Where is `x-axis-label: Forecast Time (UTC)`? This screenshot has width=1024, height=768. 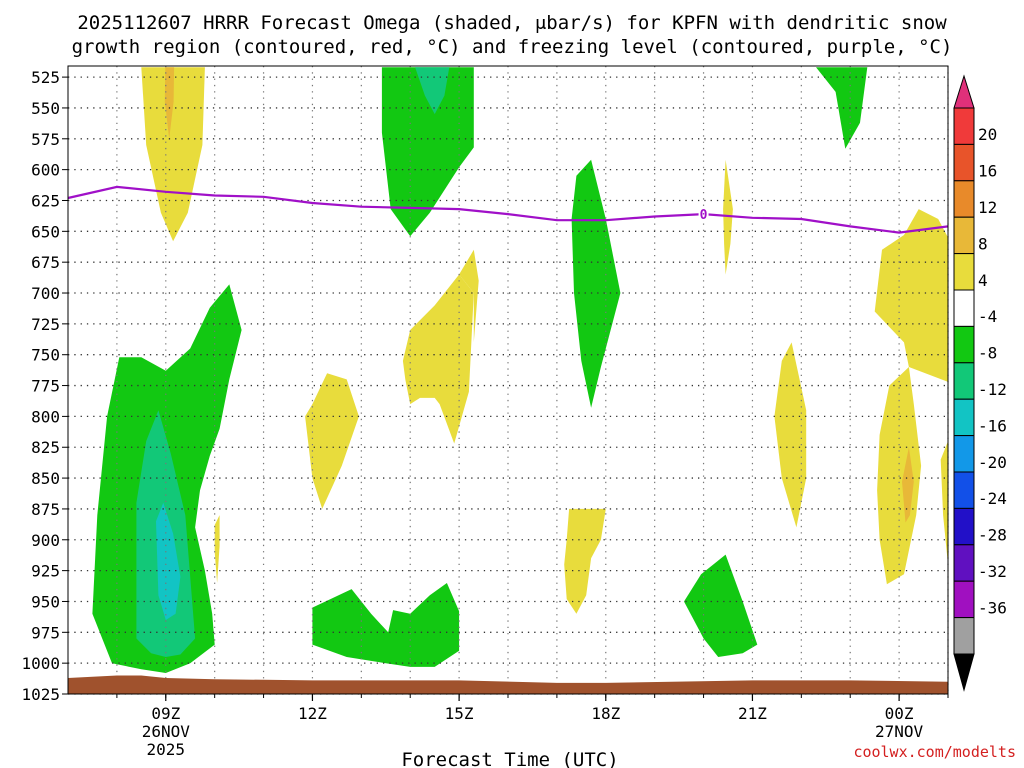
x-axis-label: Forecast Time (UTC) is located at coordinates (509, 758).